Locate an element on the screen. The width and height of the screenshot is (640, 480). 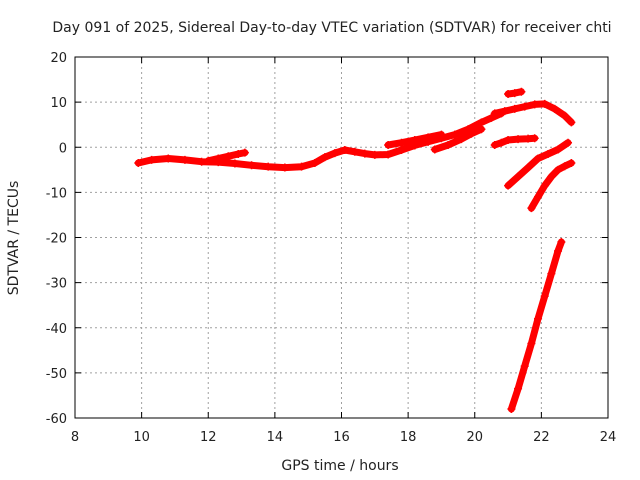
series-branch-19h is located at coordinates (458, 139).